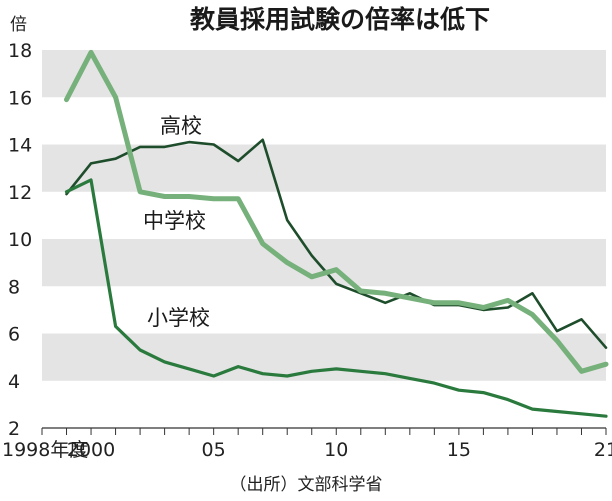 The image size is (612, 501). What do you see at coordinates (14, 335) in the screenshot?
I see `y-tick-label: 6` at bounding box center [14, 335].